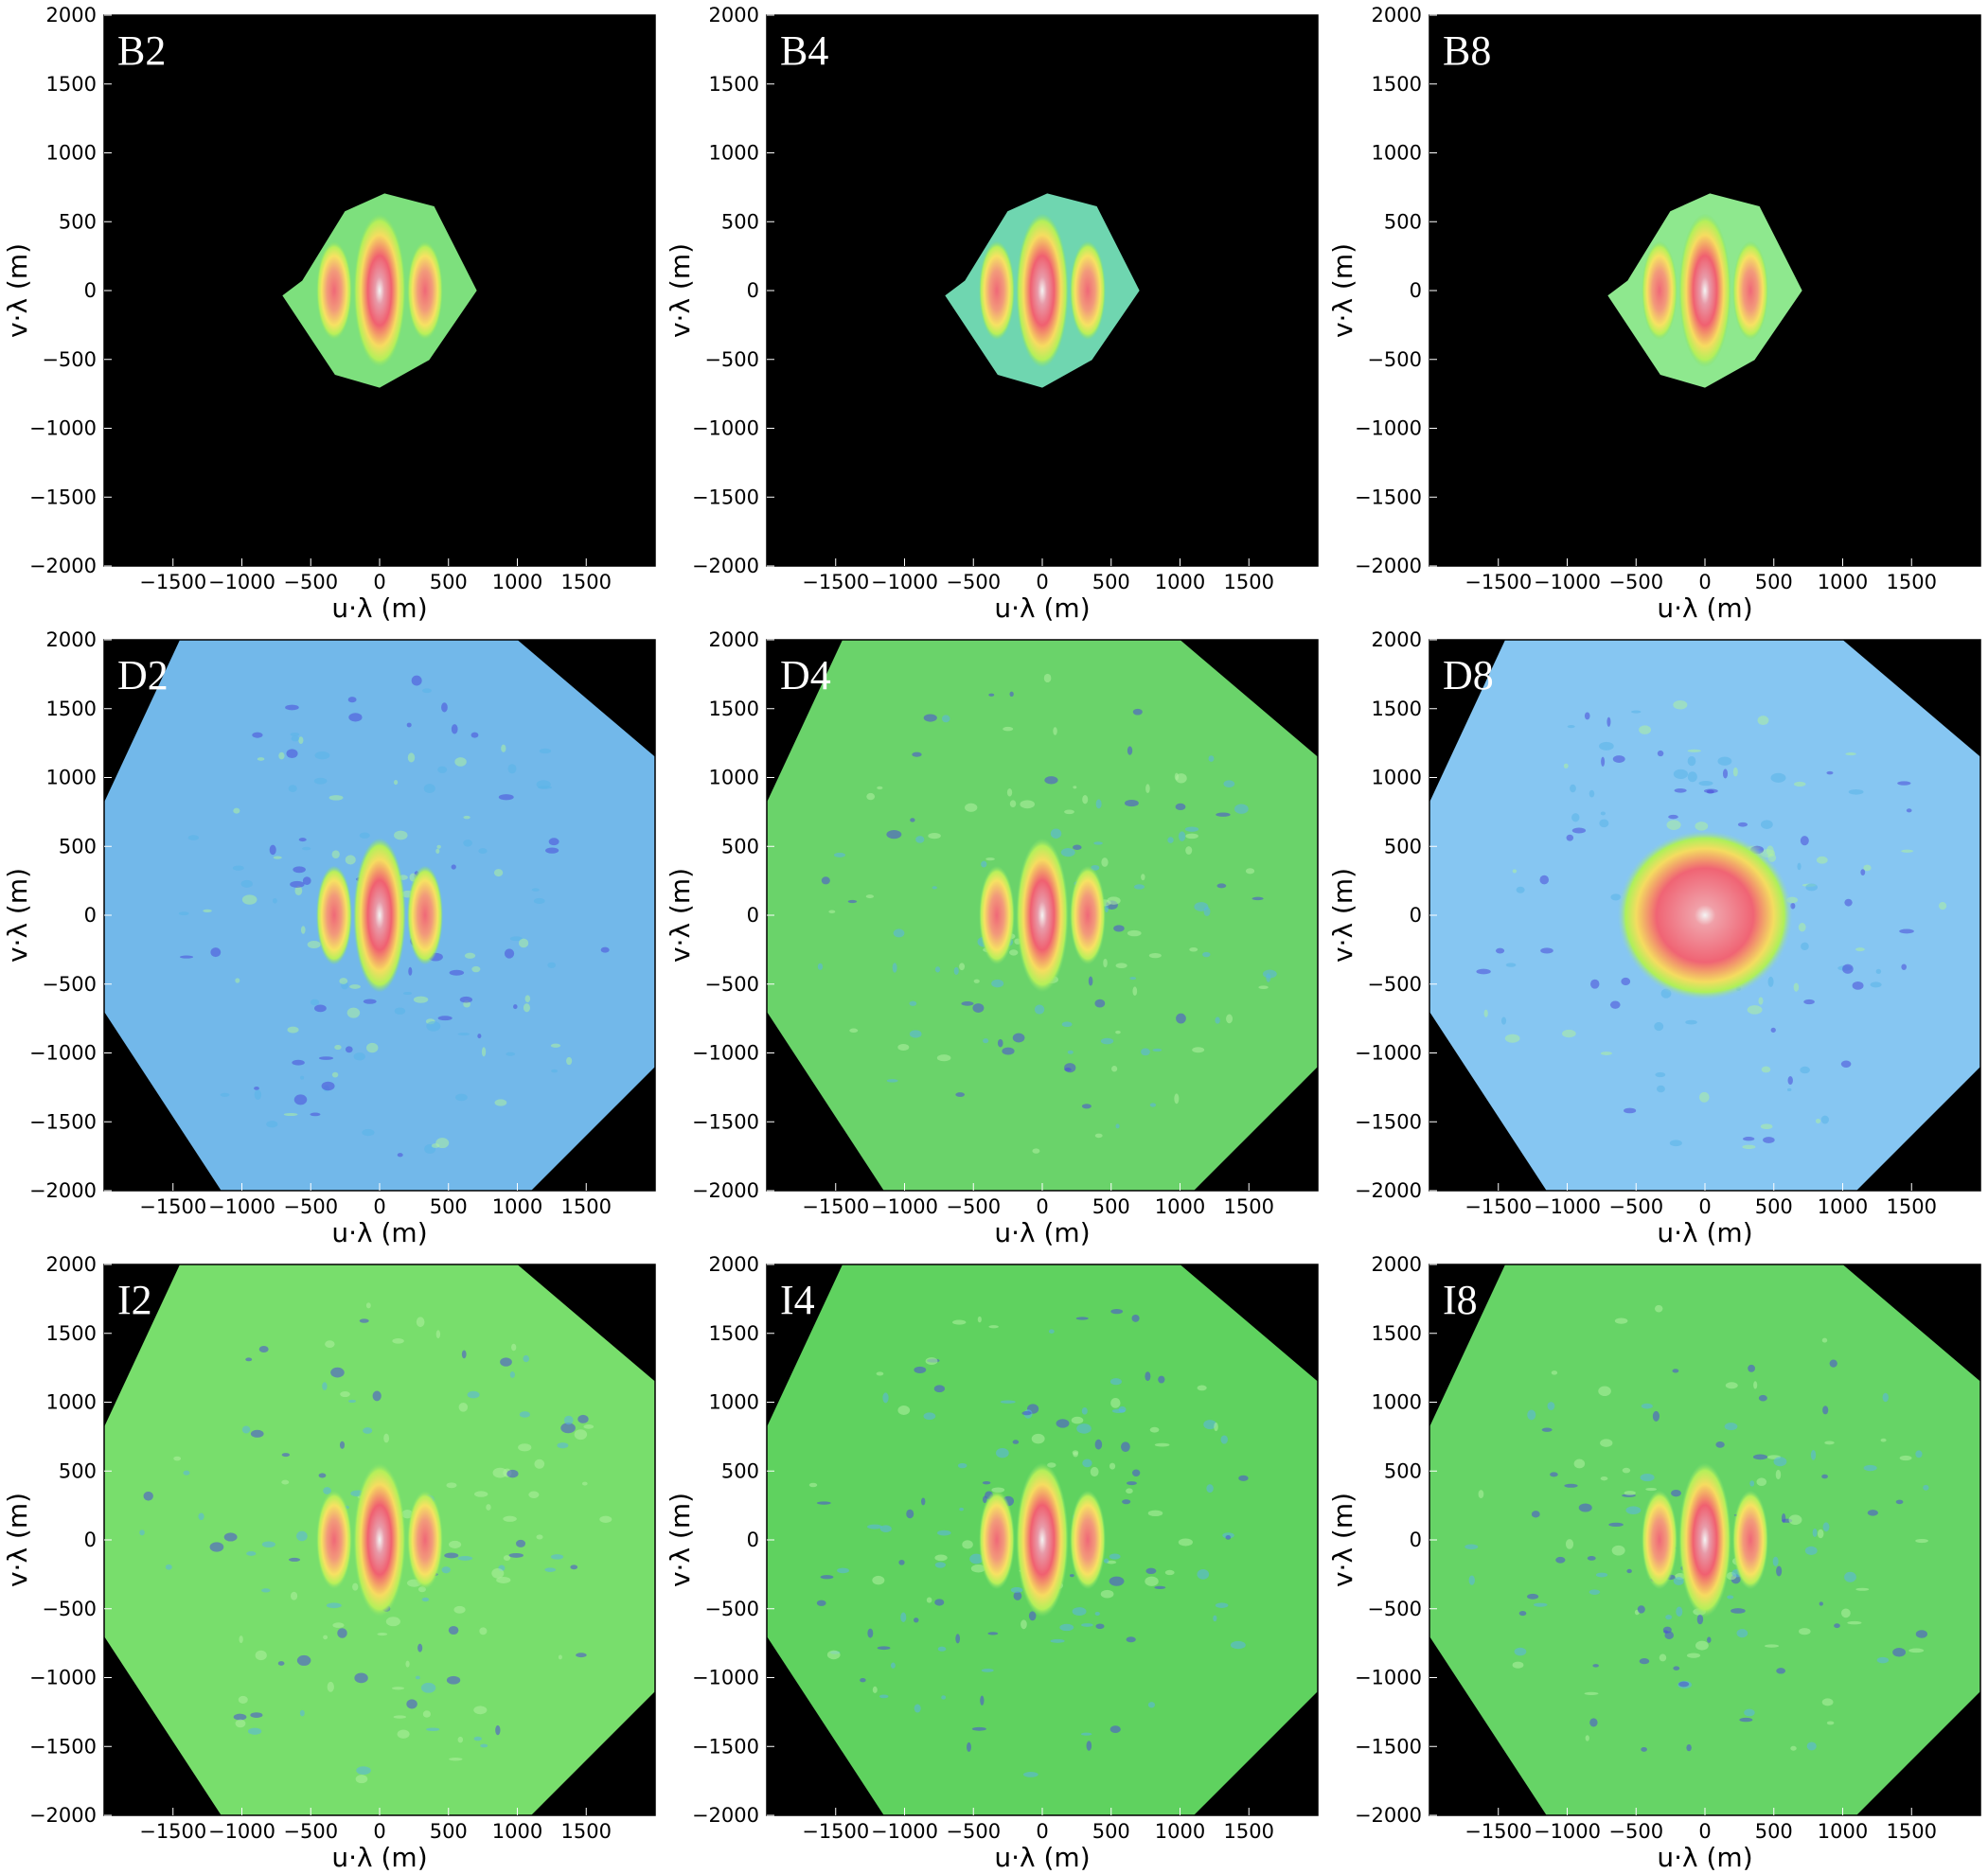  I want to click on y-tick-label: −2000, so click(1388, 1190).